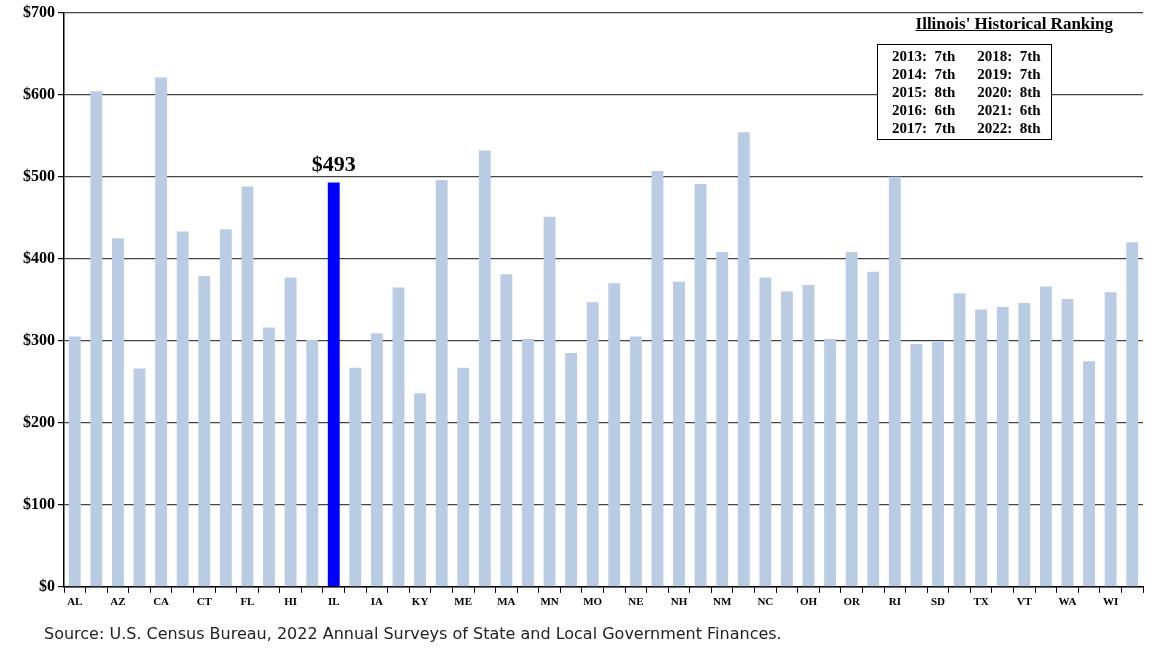 The height and width of the screenshot is (658, 1151). Describe the element at coordinates (75, 601) in the screenshot. I see `x-tick-label: AL` at that location.